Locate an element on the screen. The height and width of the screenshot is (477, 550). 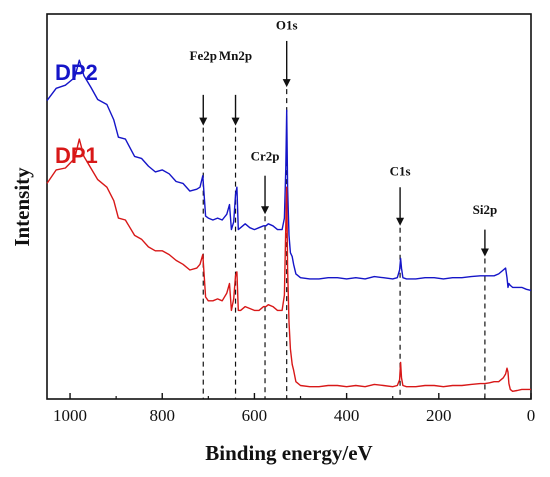
series-labels: DP2 DP1 is located at coordinates (76, 114).